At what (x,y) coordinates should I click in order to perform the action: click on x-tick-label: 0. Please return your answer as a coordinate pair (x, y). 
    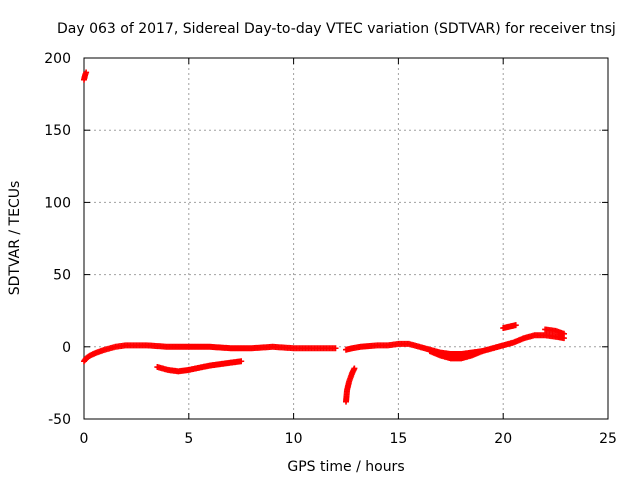
    Looking at the image, I should click on (84, 439).